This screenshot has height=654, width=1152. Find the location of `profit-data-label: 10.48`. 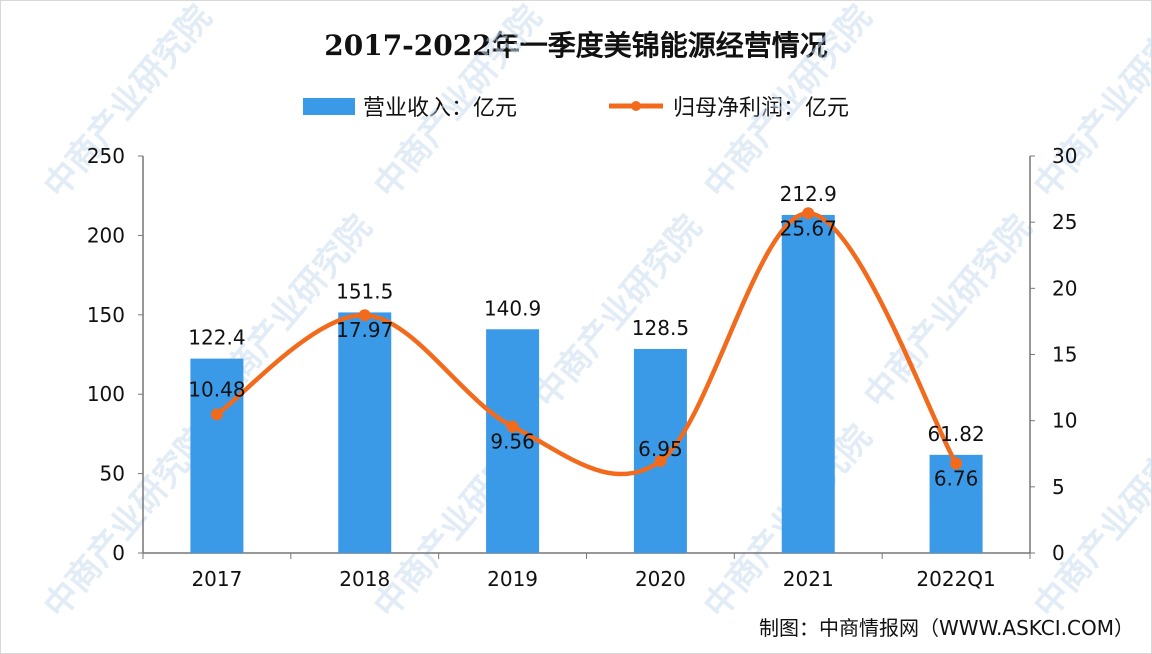

profit-data-label: 10.48 is located at coordinates (216, 389).